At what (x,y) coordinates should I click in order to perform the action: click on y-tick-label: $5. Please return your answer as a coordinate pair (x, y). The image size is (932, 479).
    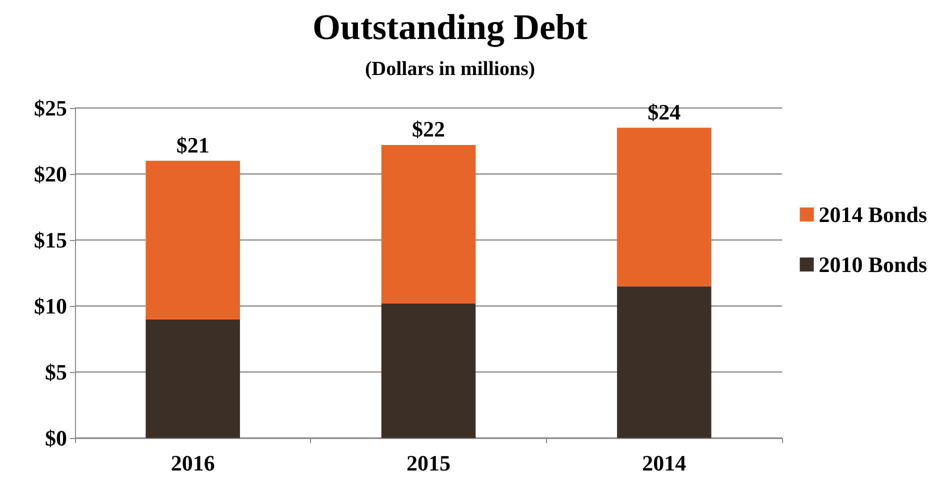
    Looking at the image, I should click on (56, 372).